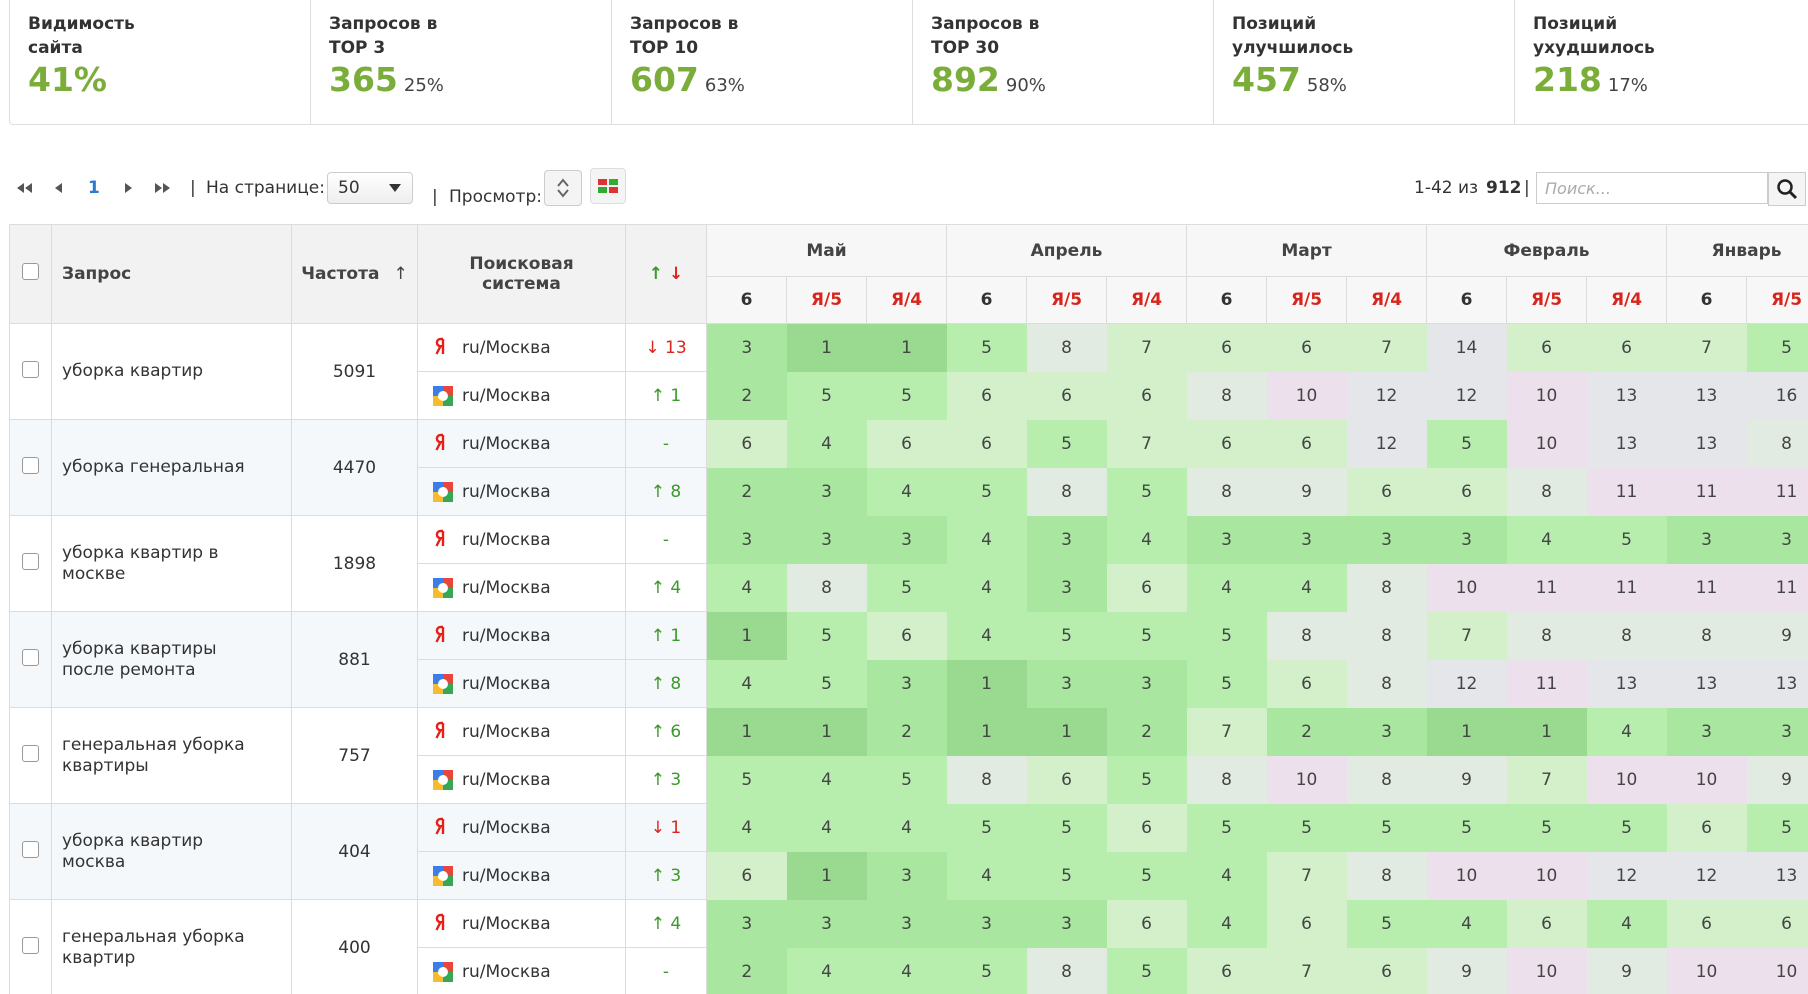  I want to click on frequency-cell: 881, so click(354, 659).